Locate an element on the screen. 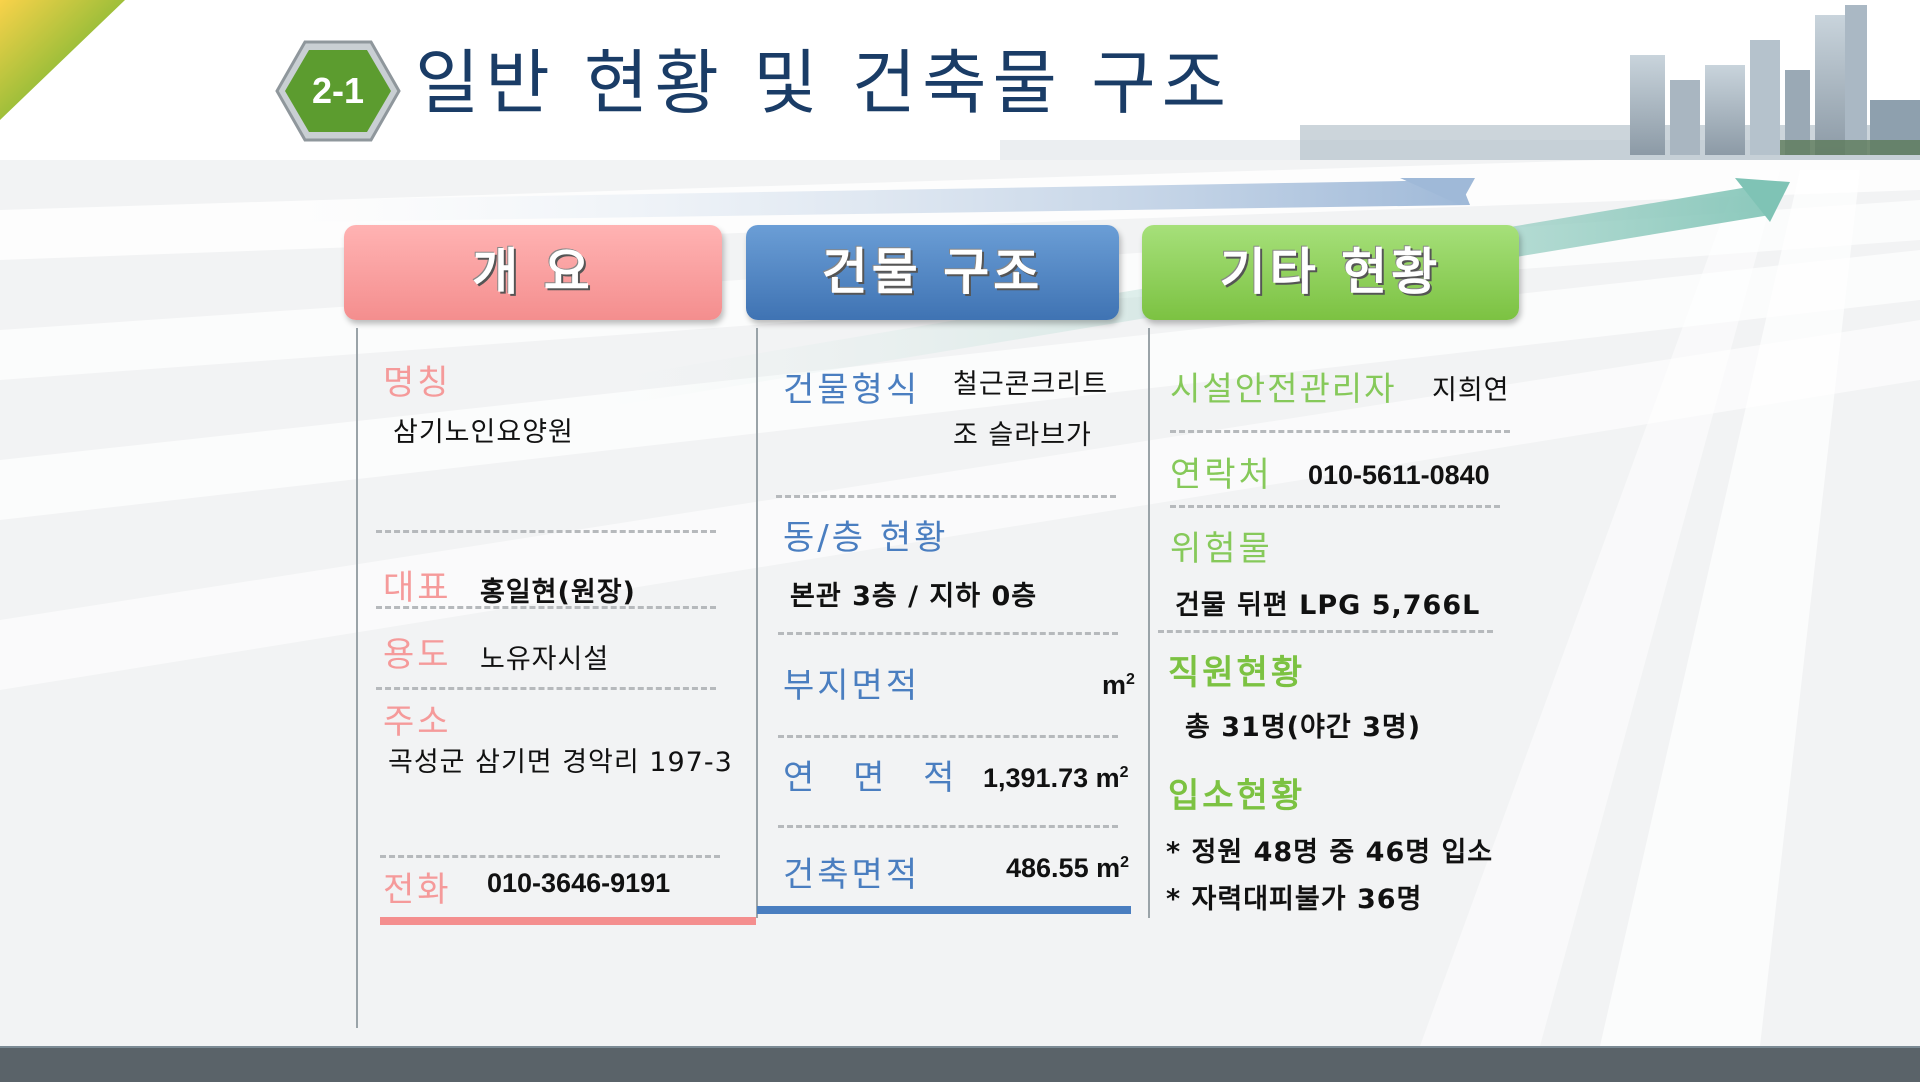 Image resolution: width=1920 pixels, height=1082 pixels. resident-status-value-2: * 자력대피불가 36명 is located at coordinates (1294, 899).